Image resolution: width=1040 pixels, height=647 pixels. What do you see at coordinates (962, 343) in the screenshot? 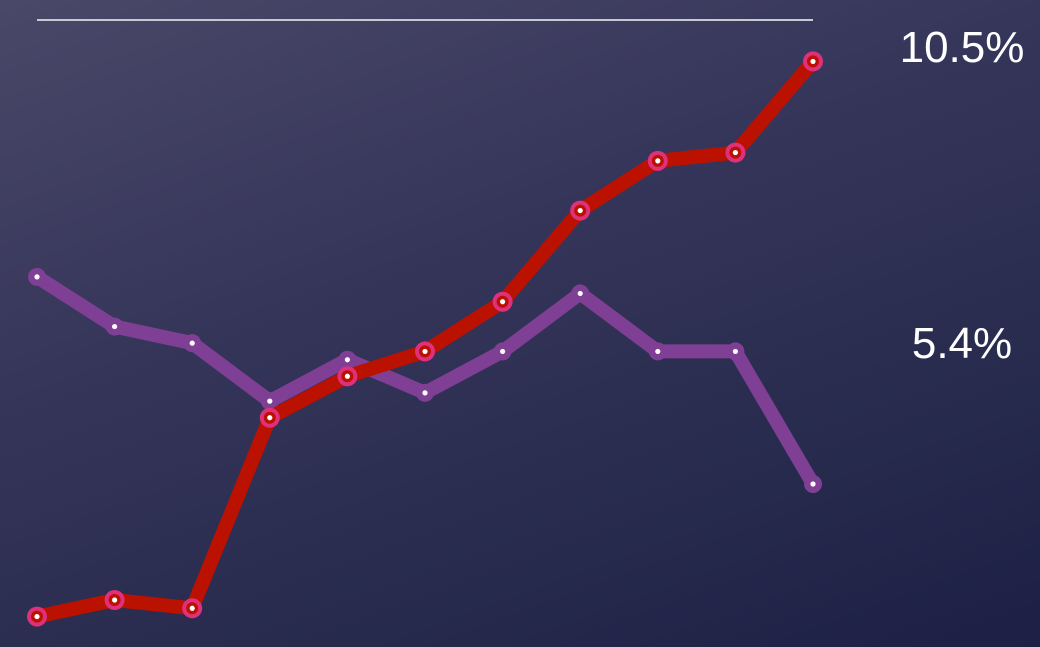
I see `series-0-end-label: 5.4%` at bounding box center [962, 343].